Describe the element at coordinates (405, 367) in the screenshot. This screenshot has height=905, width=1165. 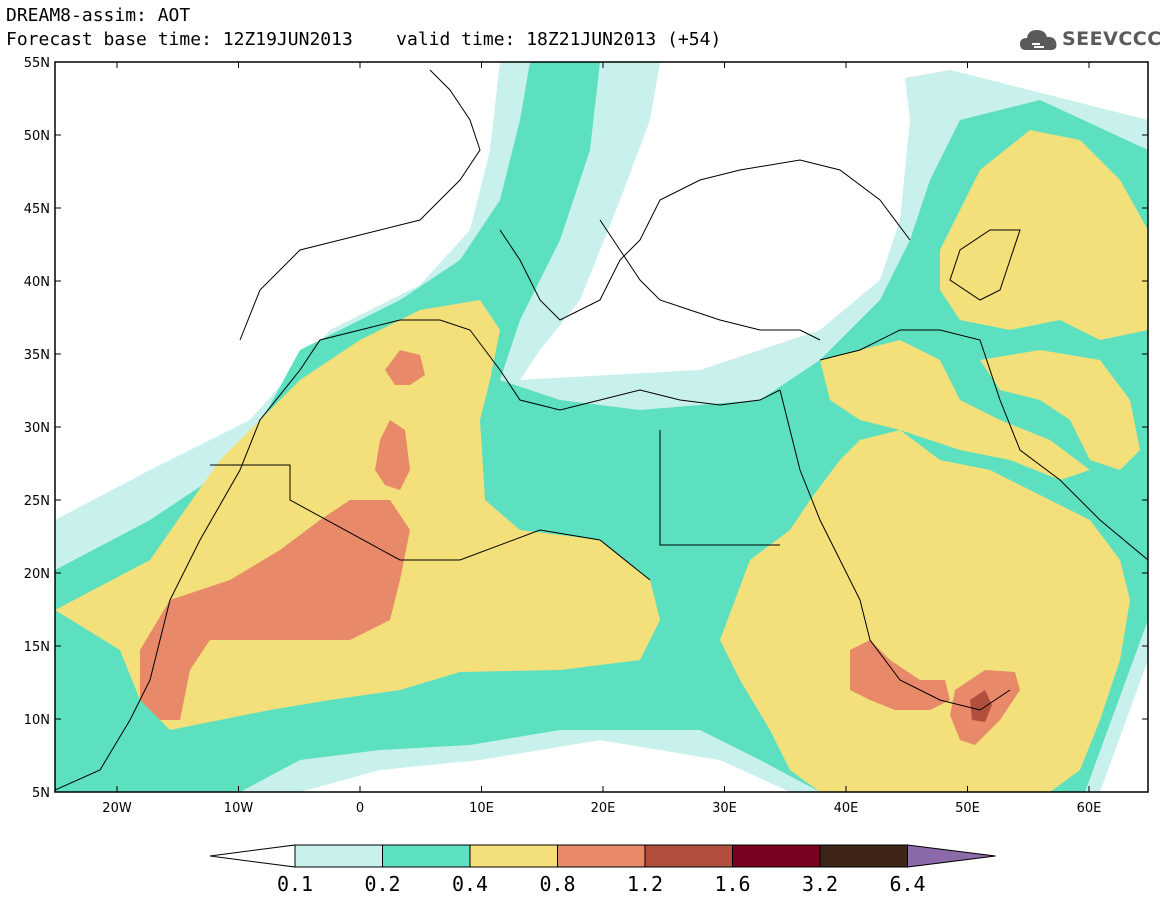
I see `aot-band-0.8-morocco` at that location.